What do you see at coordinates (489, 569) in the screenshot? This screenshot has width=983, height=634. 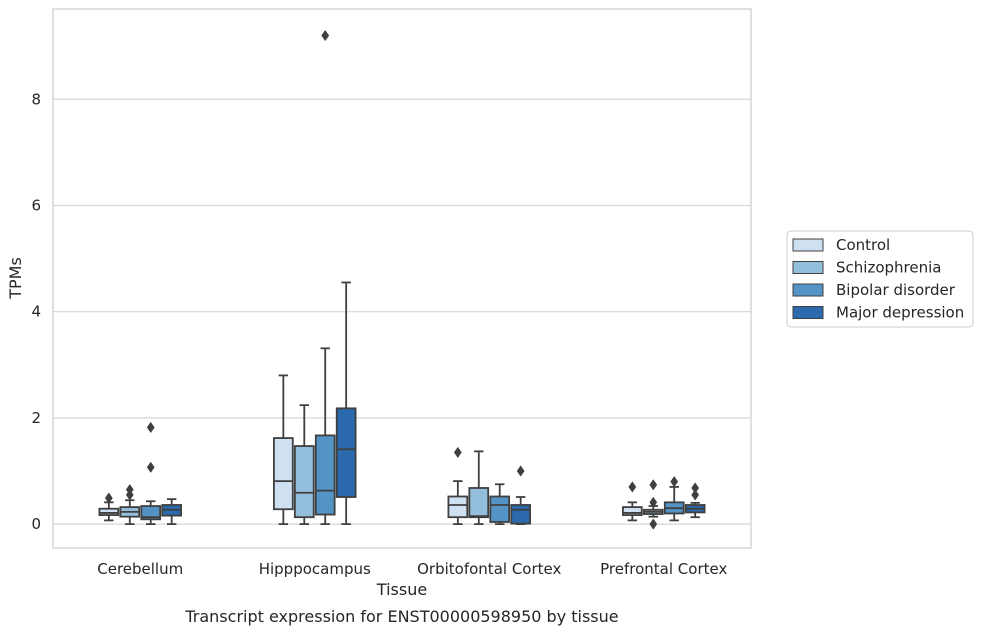 I see `x-tick-label: Orbitofontal Cortex` at bounding box center [489, 569].